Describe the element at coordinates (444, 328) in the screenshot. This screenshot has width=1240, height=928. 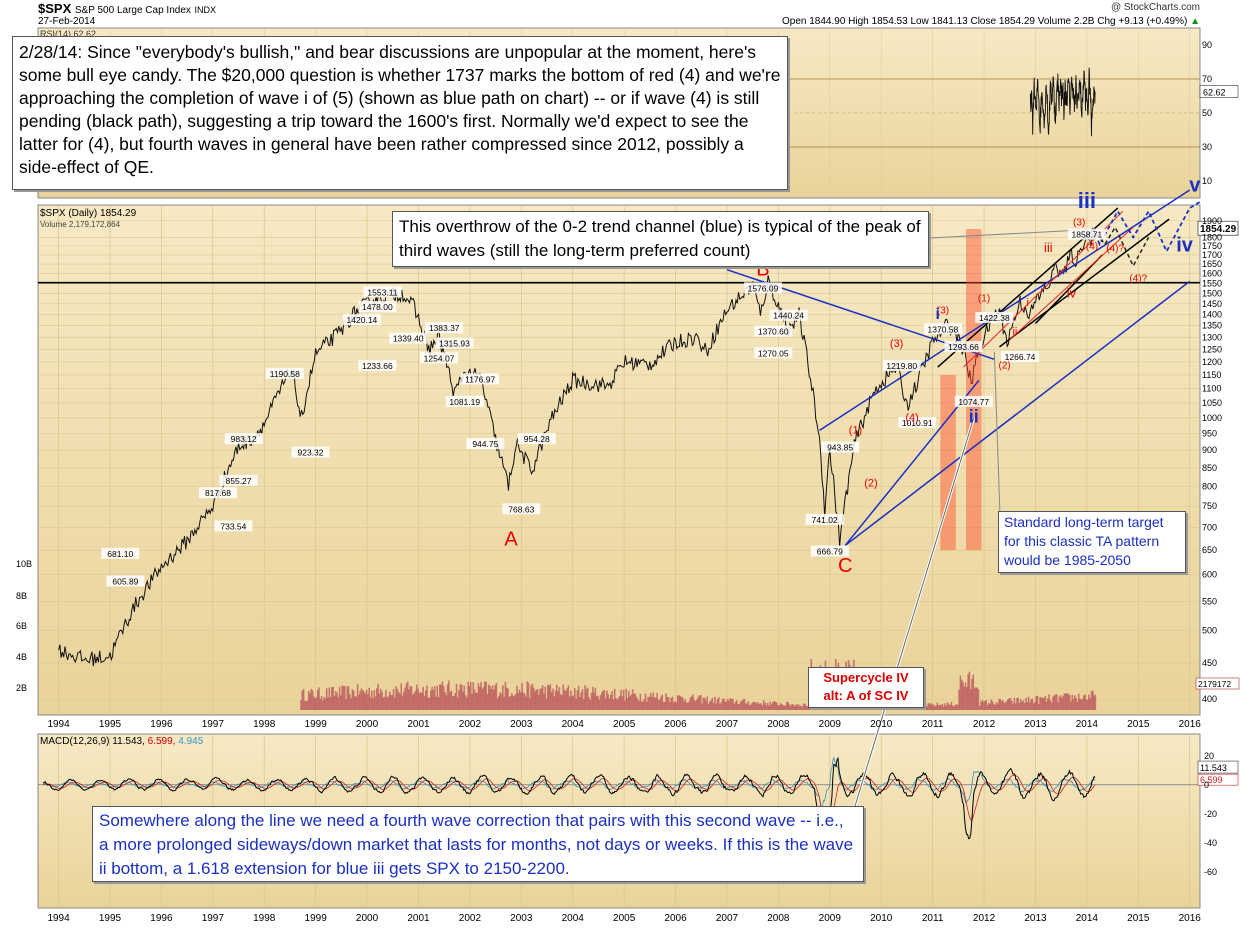
I see `price-label: 1383.37` at that location.